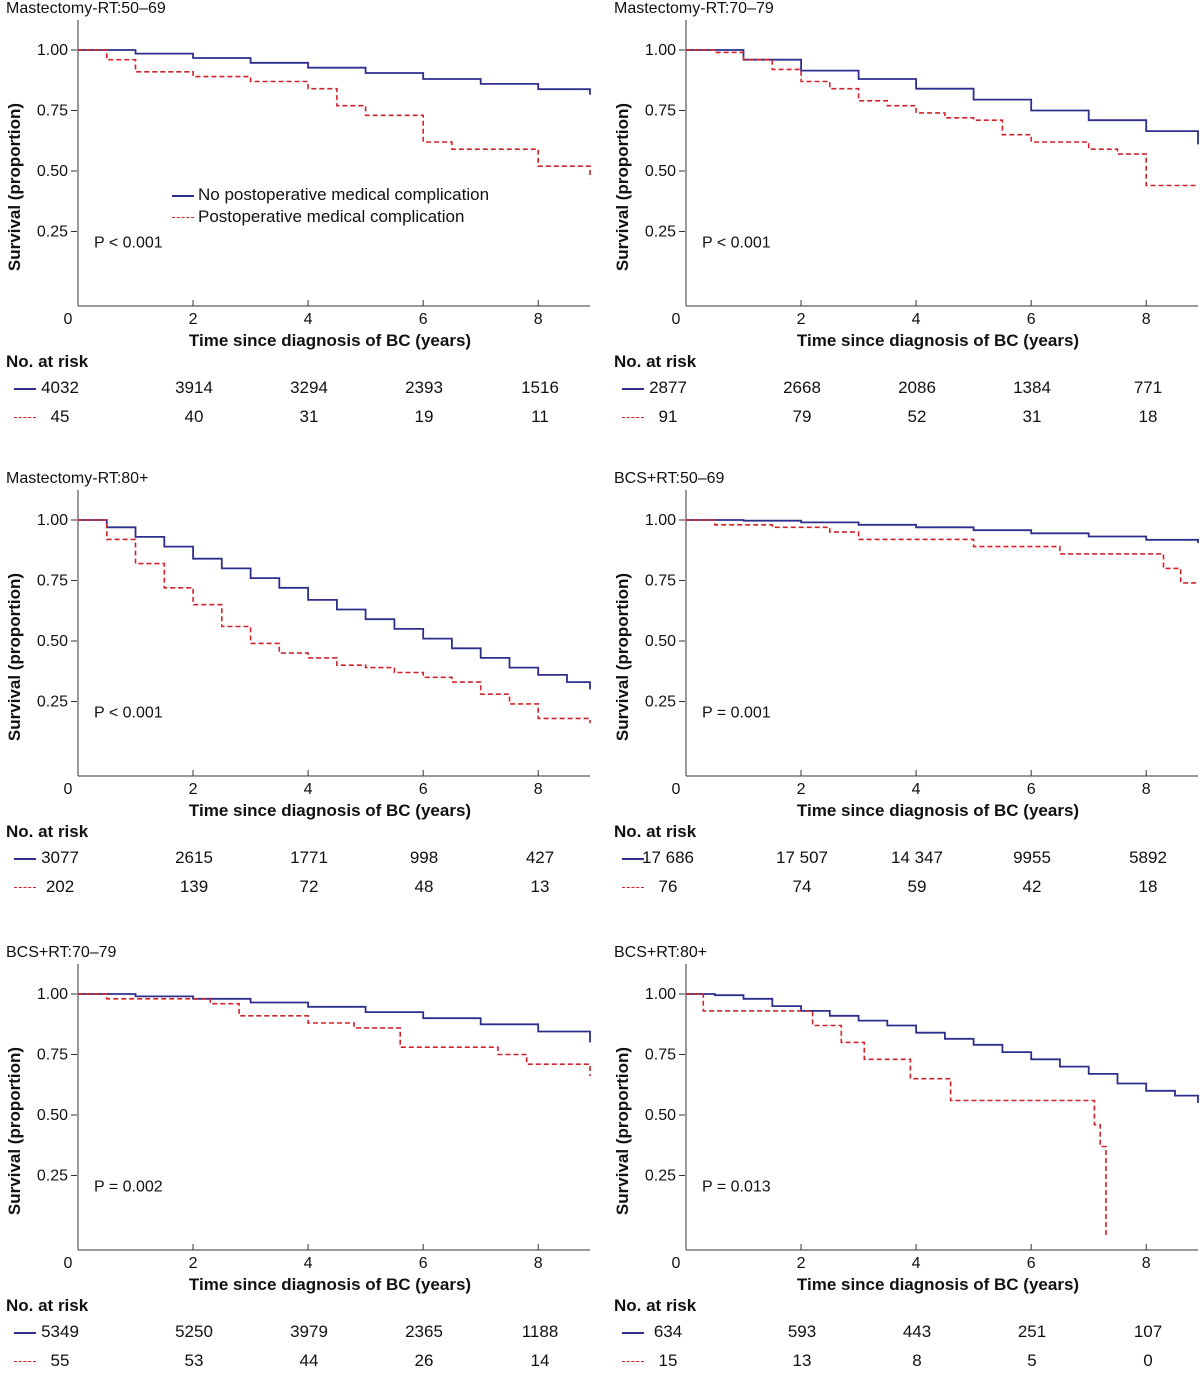 This screenshot has height=1400, width=1200. Describe the element at coordinates (802, 1360) in the screenshot. I see `at-risk-count: 13` at that location.